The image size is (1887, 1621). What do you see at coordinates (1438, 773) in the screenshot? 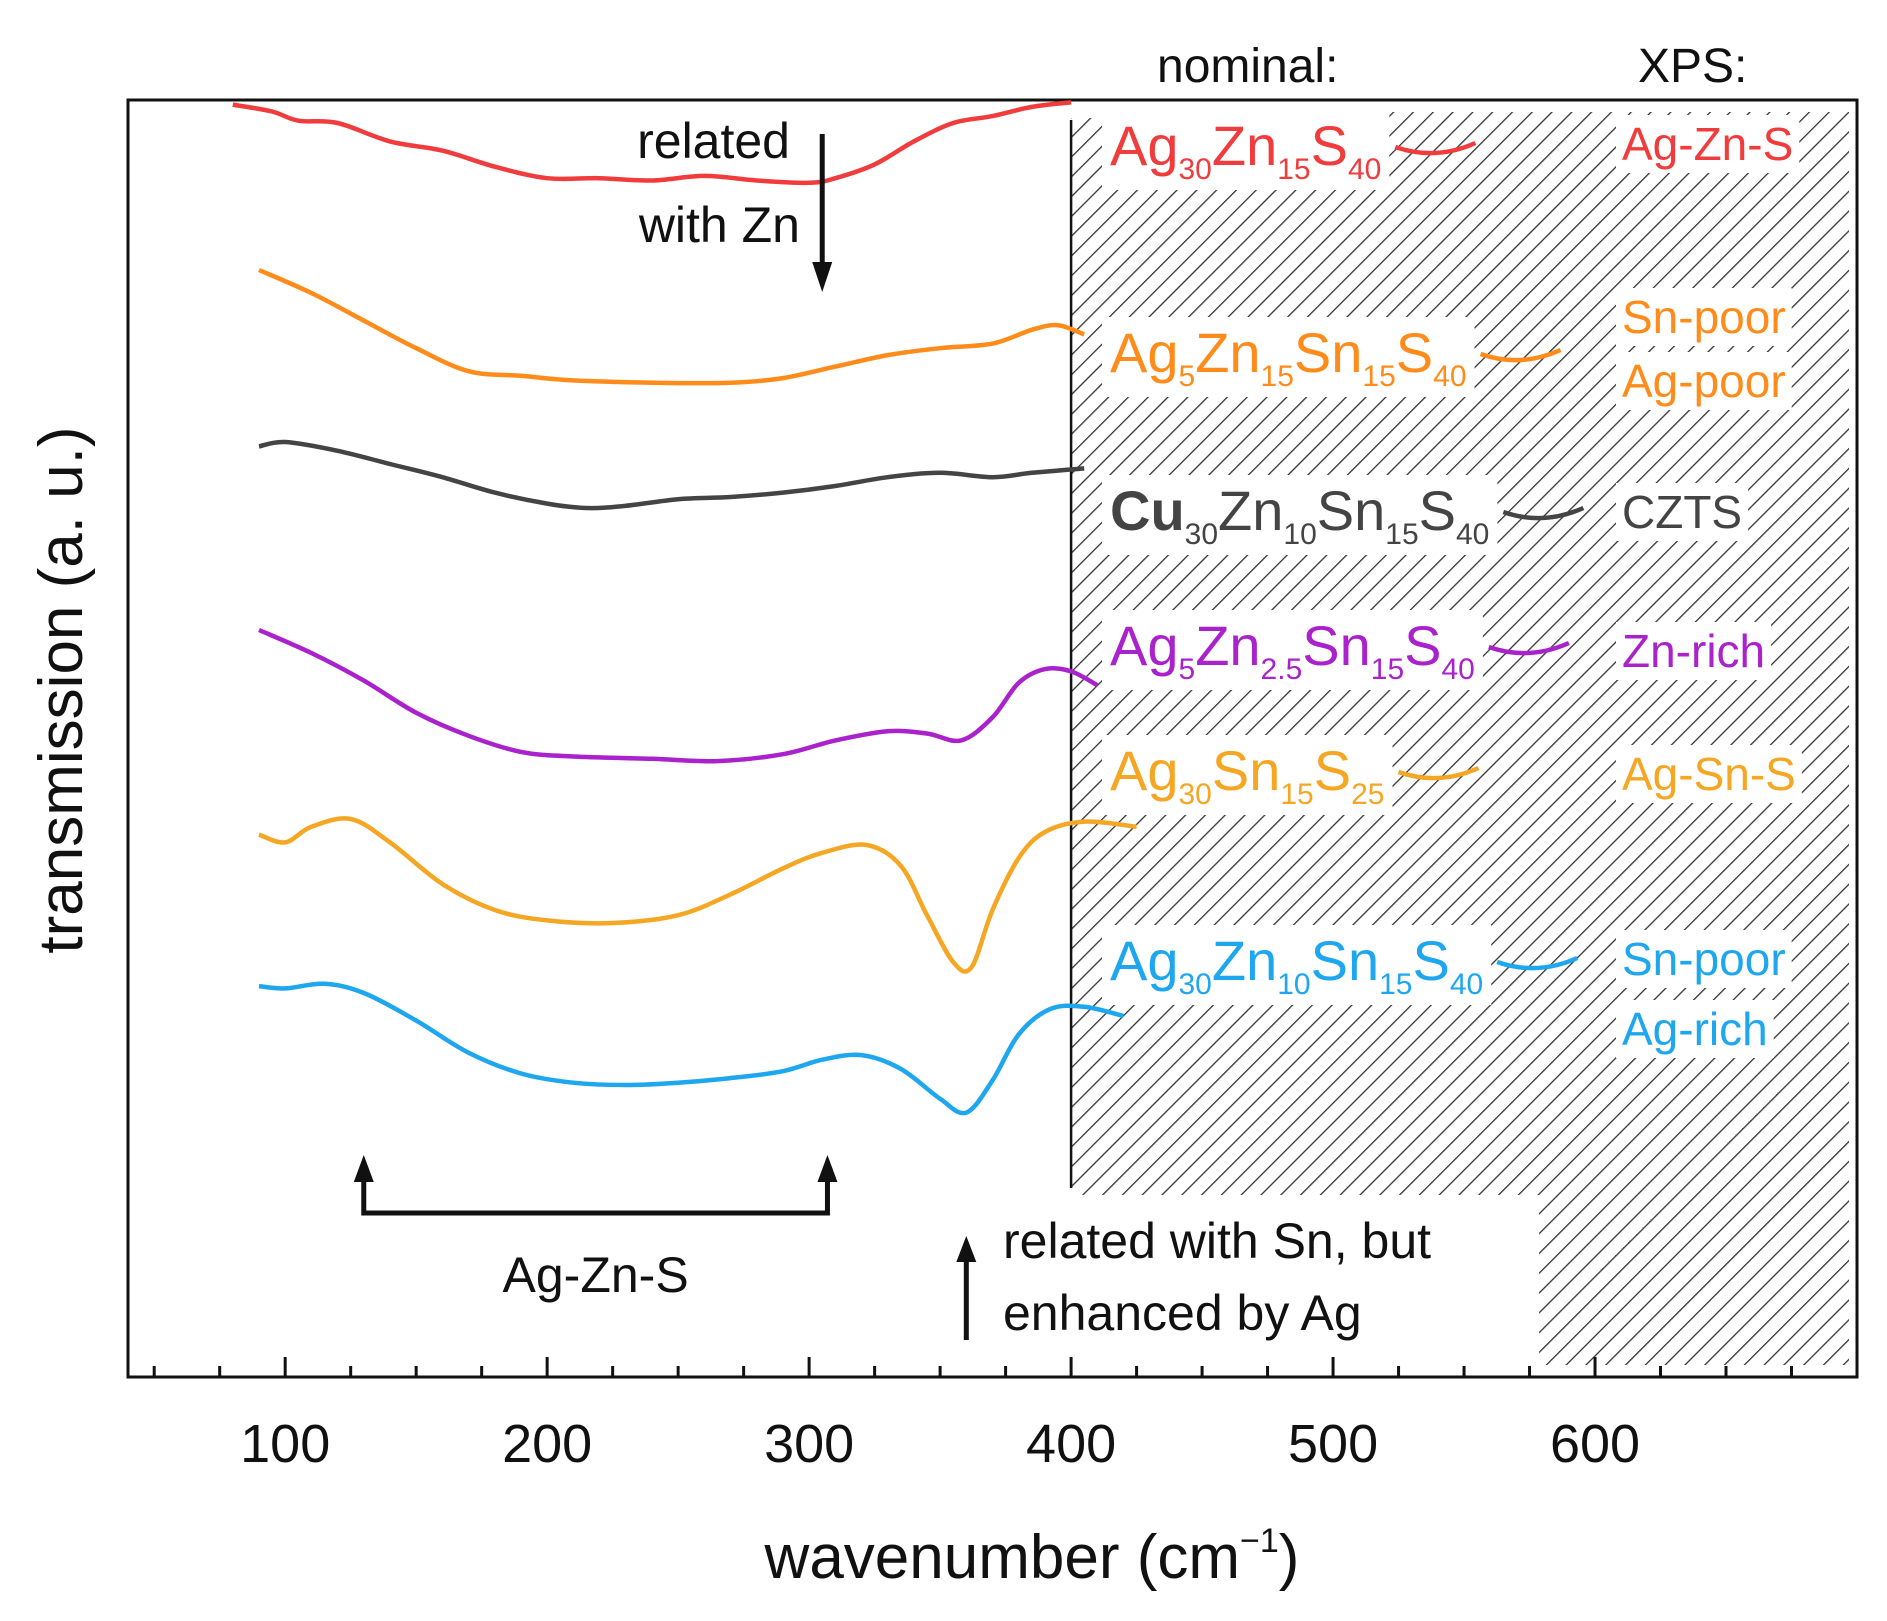
I see `legend-connector-Ag30Sn15S25` at bounding box center [1438, 773].